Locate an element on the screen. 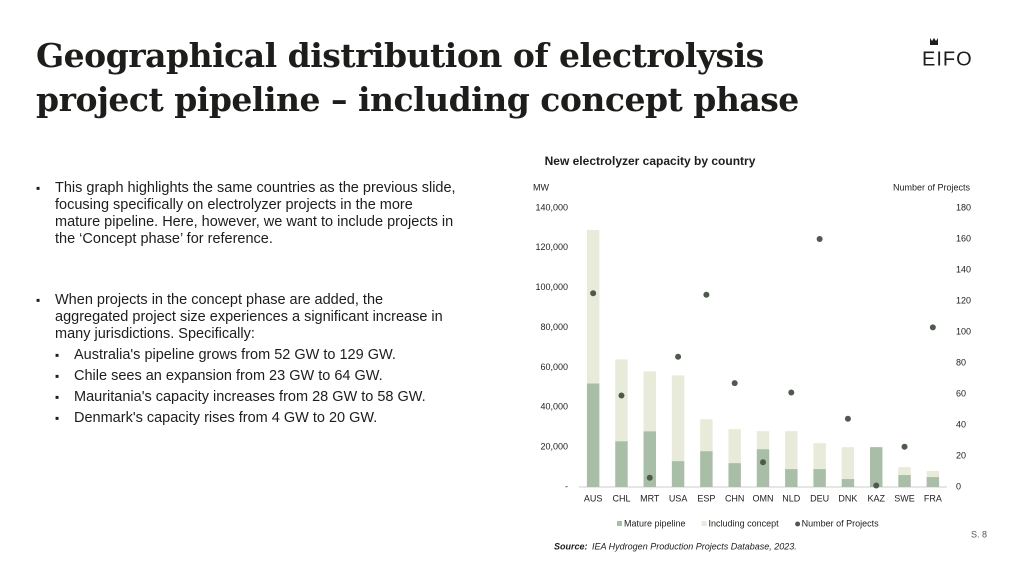  x-tick-label: ESP is located at coordinates (706, 498).